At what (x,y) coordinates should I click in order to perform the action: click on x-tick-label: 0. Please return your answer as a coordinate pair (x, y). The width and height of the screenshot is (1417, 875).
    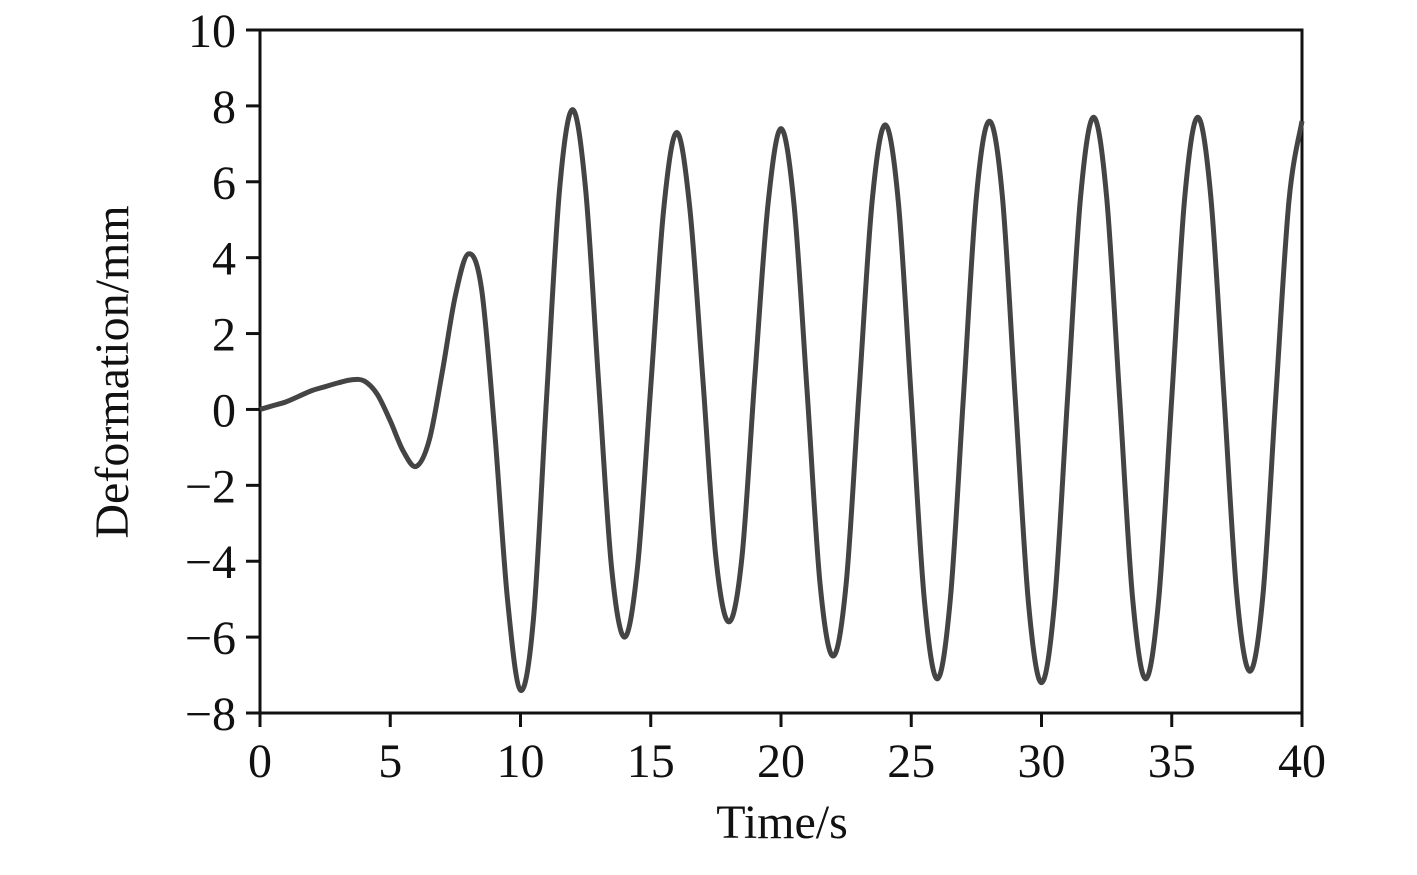
    Looking at the image, I should click on (260, 761).